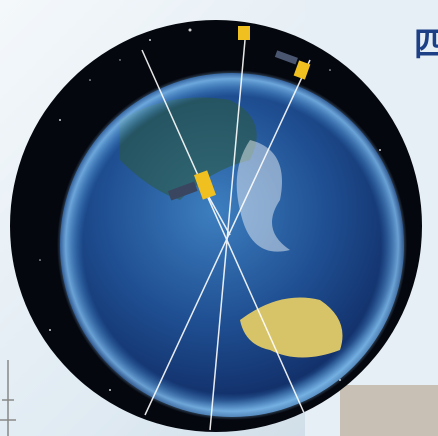  Describe the element at coordinates (389, 410) in the screenshot. I see `corner-image` at that location.